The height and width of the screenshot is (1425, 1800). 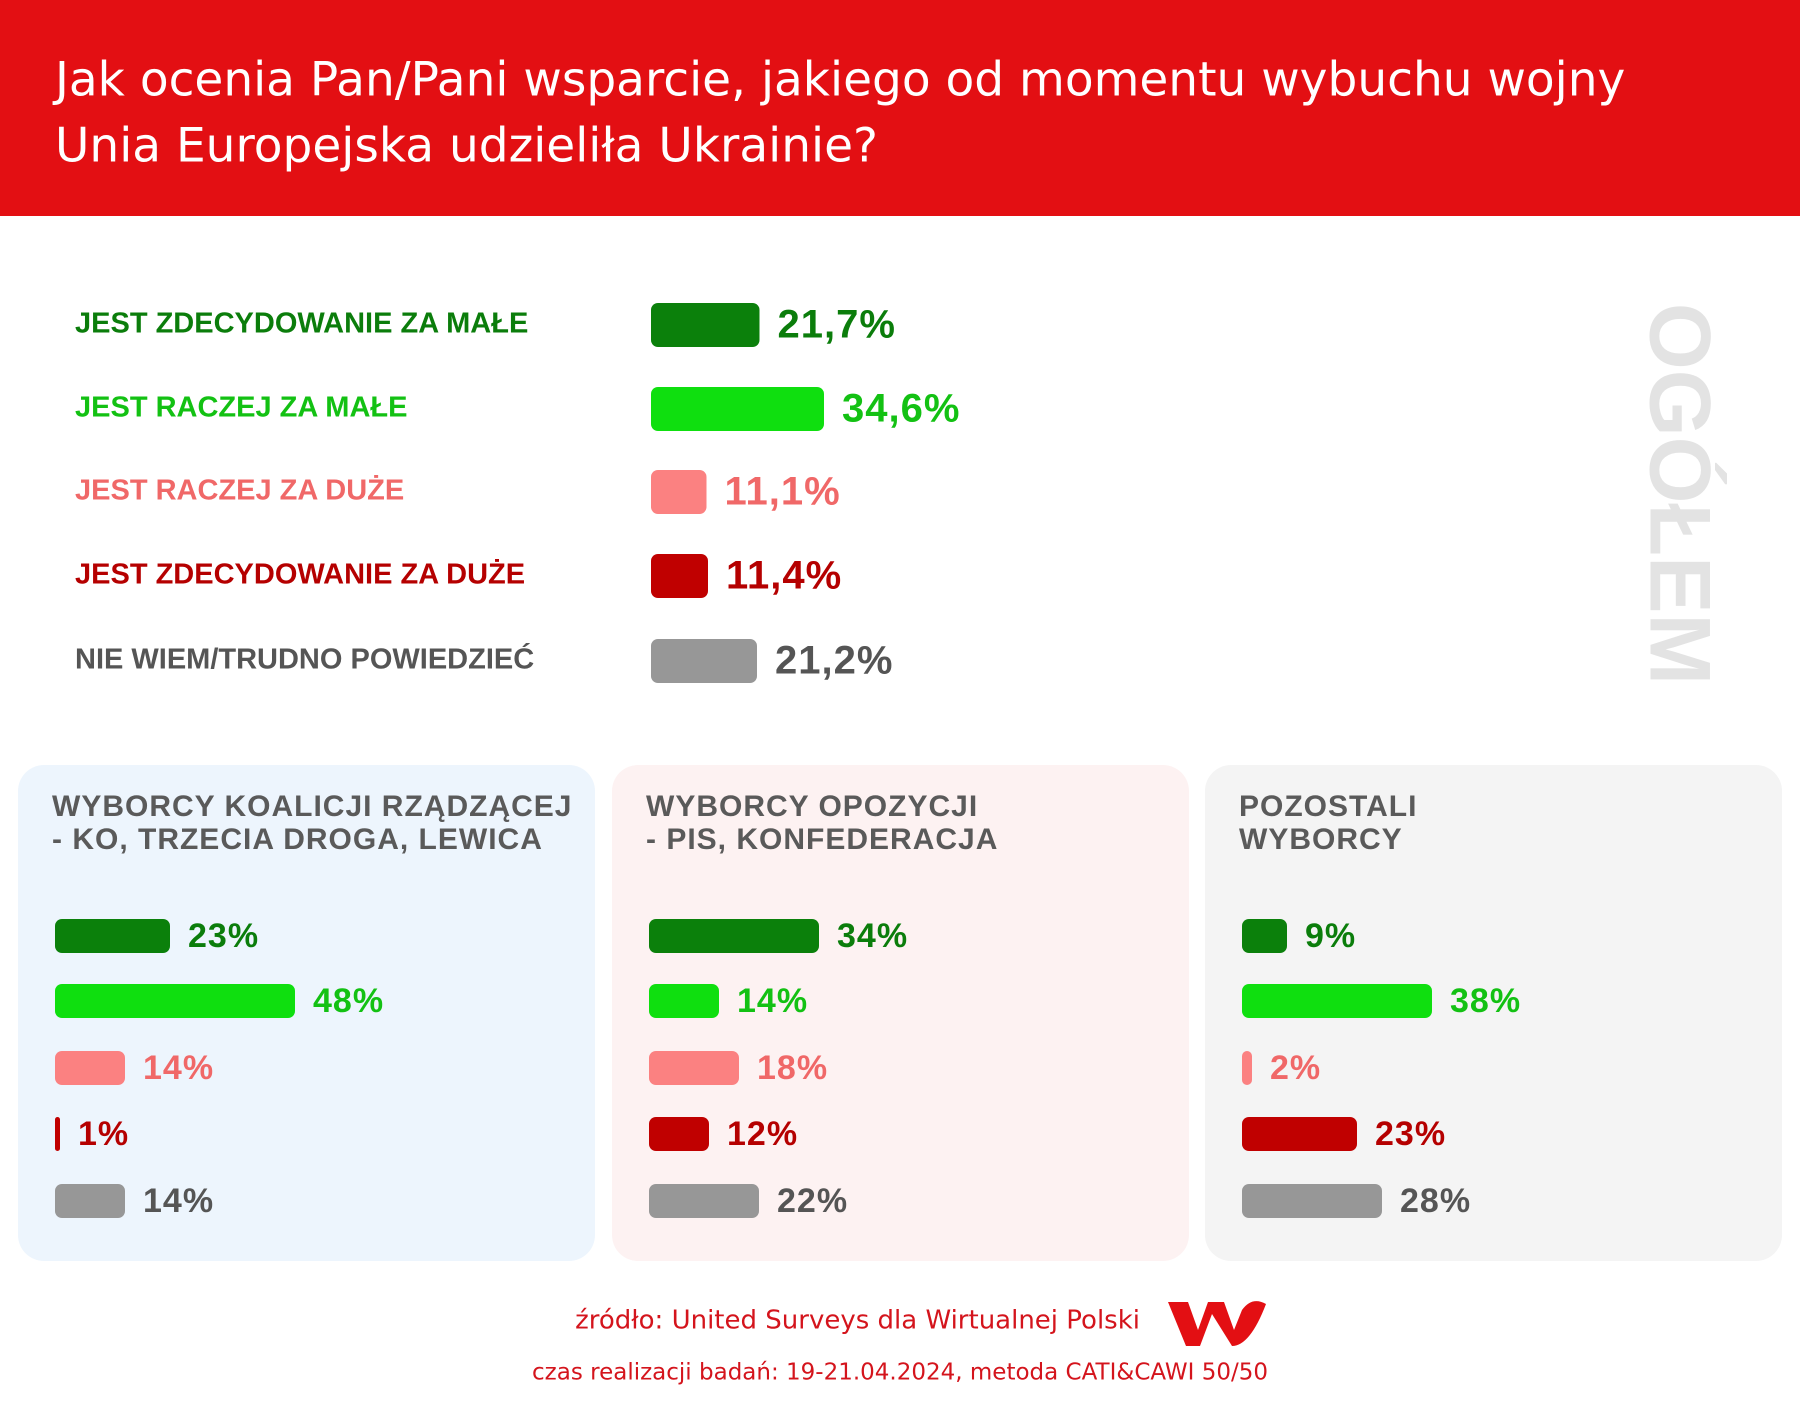 What do you see at coordinates (1295, 1068) in the screenshot?
I see `value-label: 2%` at bounding box center [1295, 1068].